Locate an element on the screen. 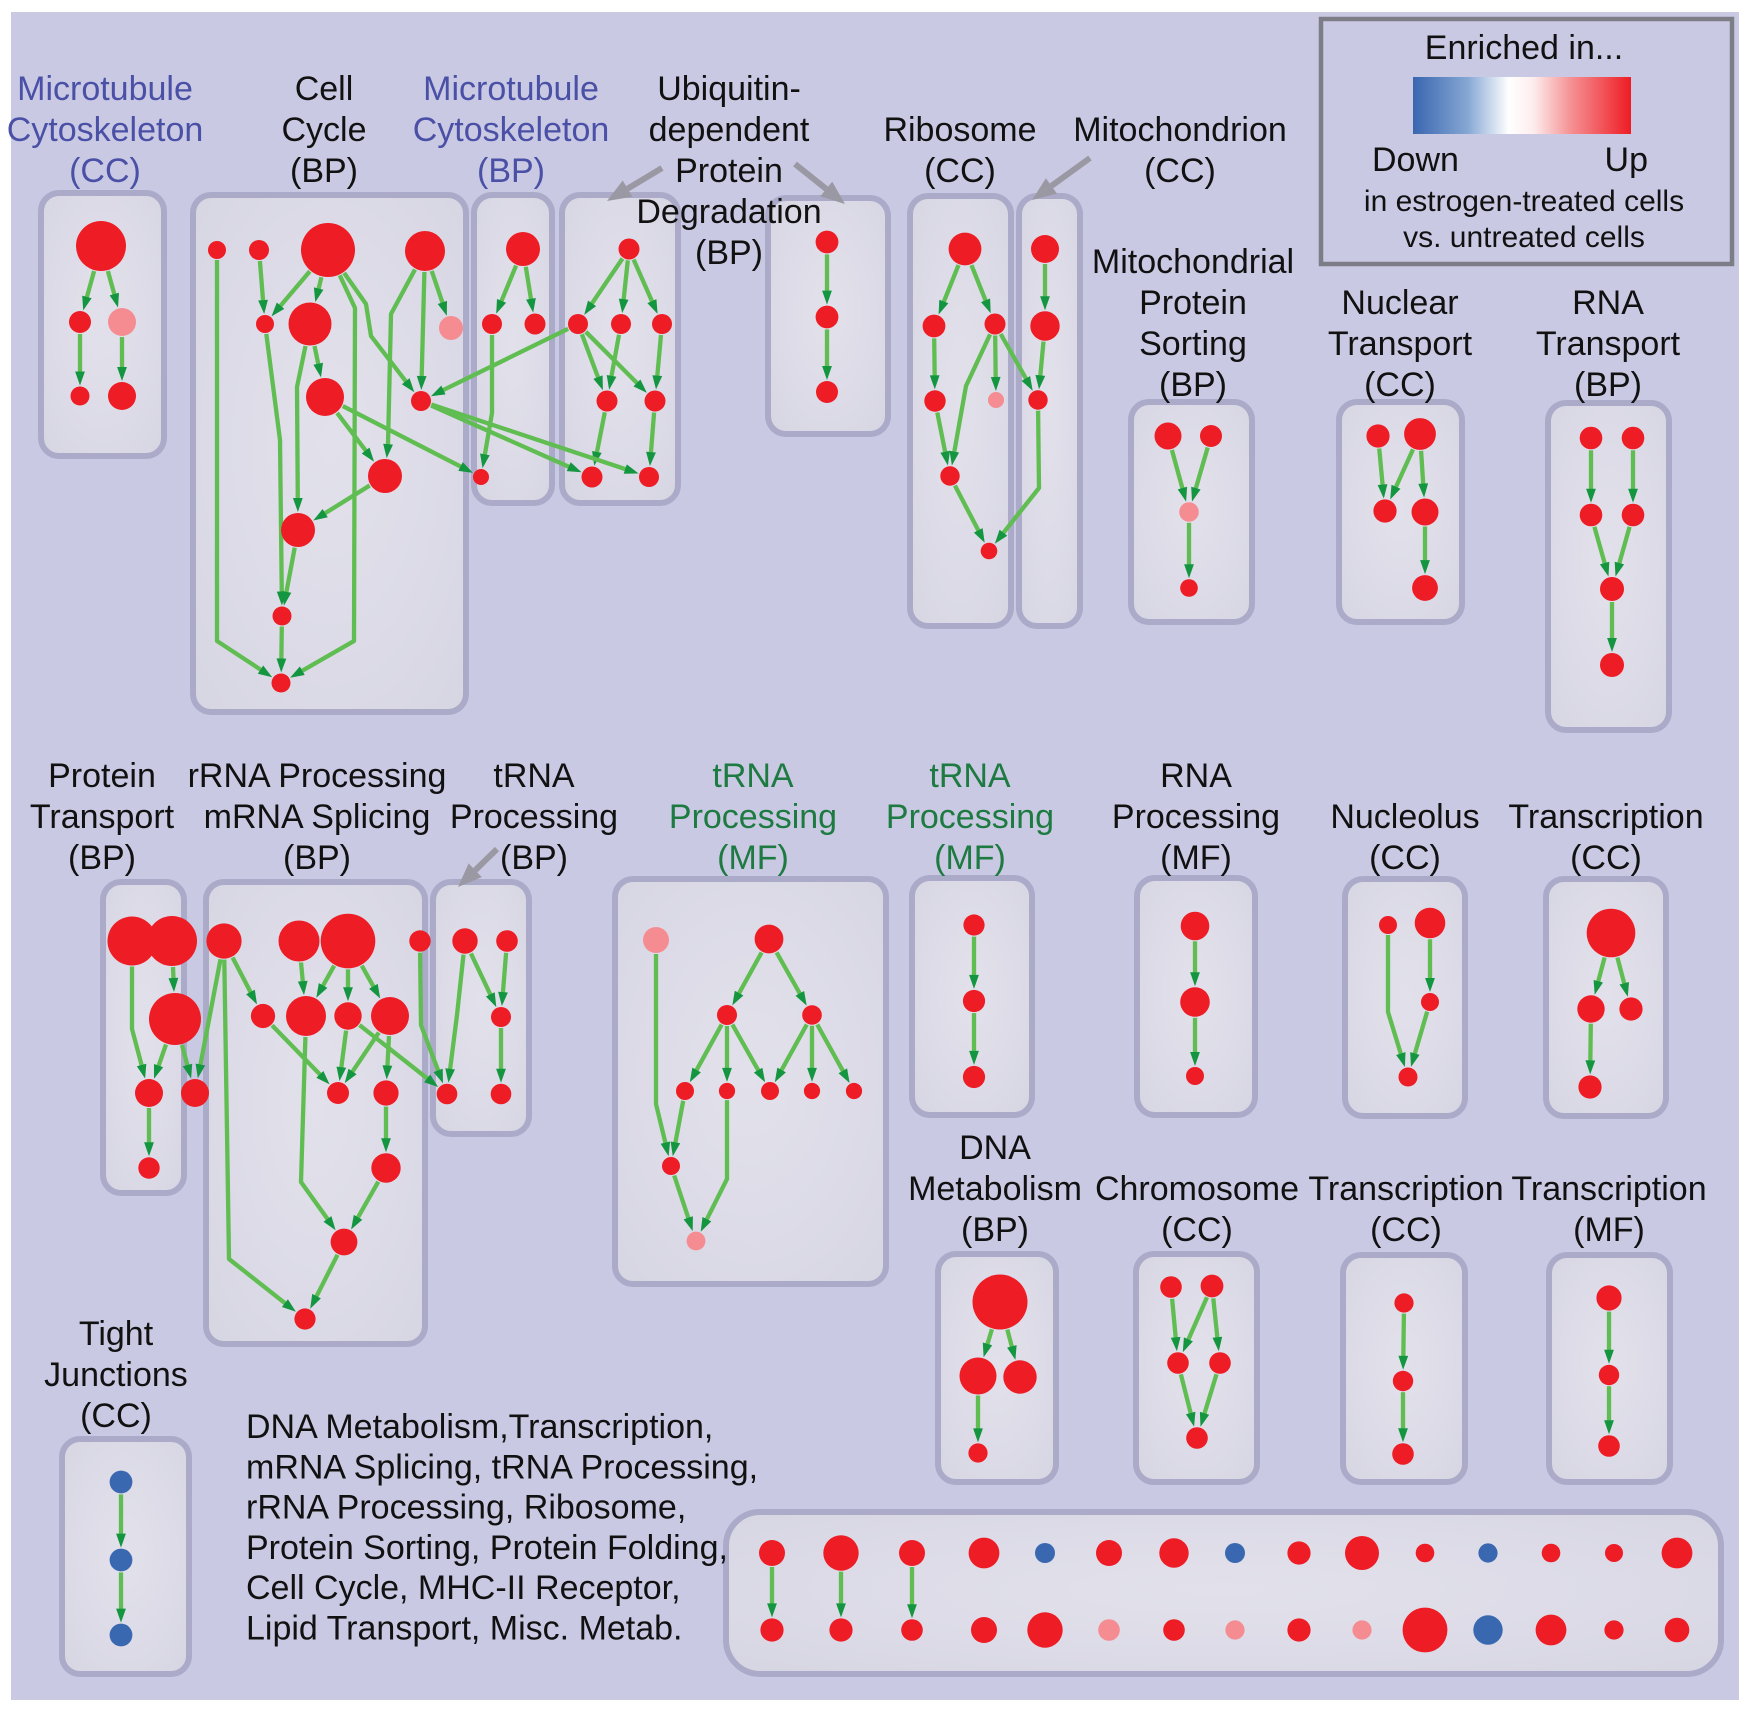 This screenshot has height=1720, width=1750. svg-text:Nucleolus(CC): Nucleolus (CC) is located at coordinates (1404, 837).